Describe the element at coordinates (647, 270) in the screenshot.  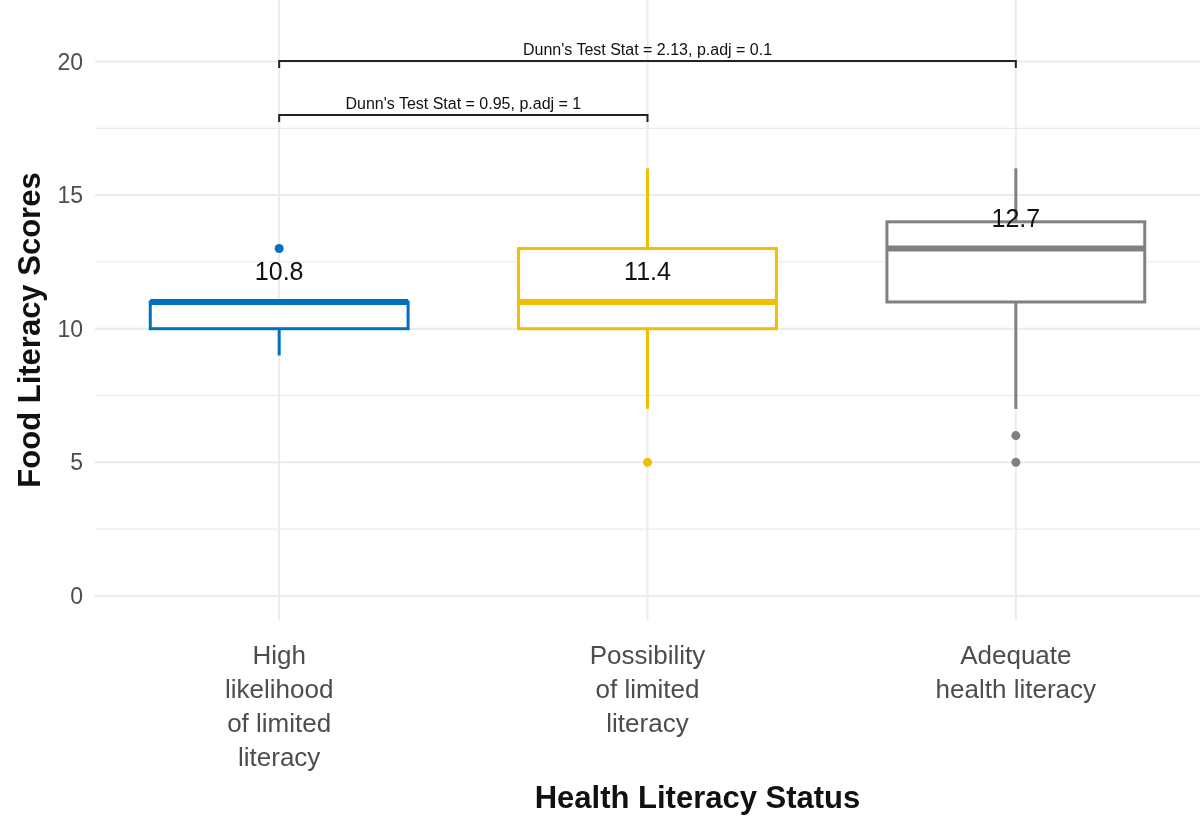
I see `annotation: 11.4` at that location.